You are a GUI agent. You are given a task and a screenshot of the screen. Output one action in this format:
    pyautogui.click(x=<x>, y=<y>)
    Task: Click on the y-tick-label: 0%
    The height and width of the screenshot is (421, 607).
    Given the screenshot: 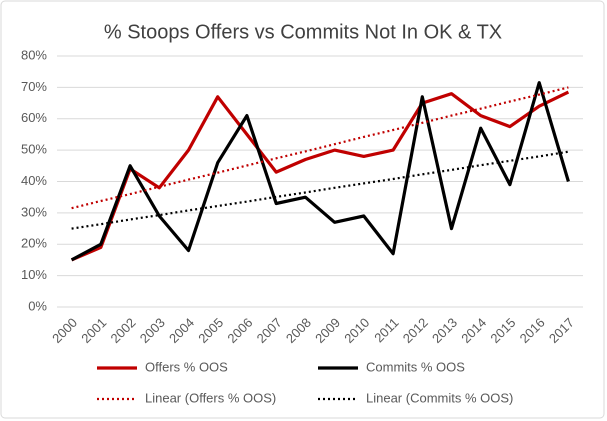 What is the action you would take?
    pyautogui.click(x=37, y=305)
    